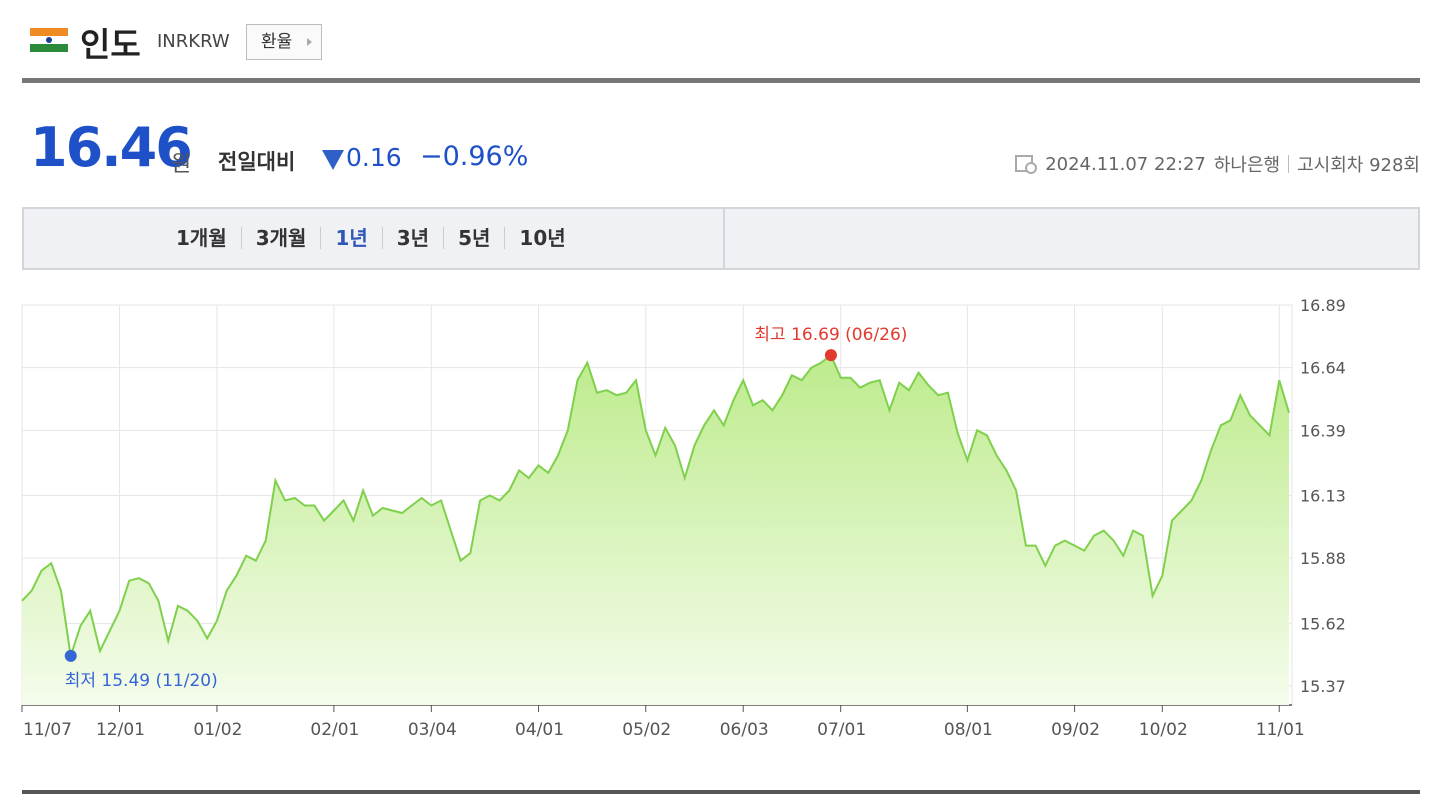 The height and width of the screenshot is (812, 1448). Describe the element at coordinates (412, 238) in the screenshot. I see `period-tab: 3년` at that location.